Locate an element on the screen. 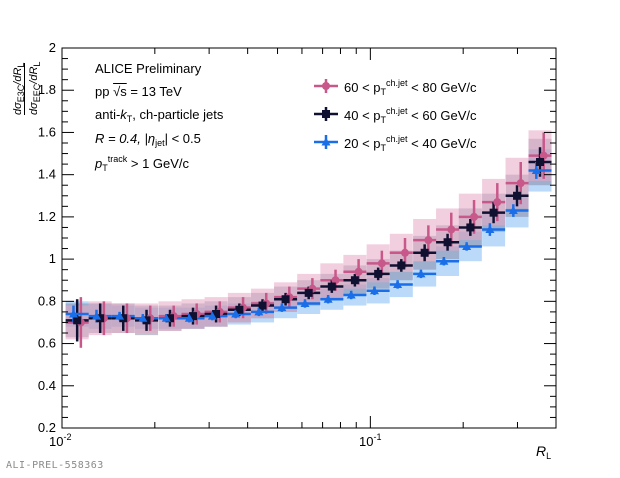  y-label-fraction-bar is located at coordinates (24, 89).